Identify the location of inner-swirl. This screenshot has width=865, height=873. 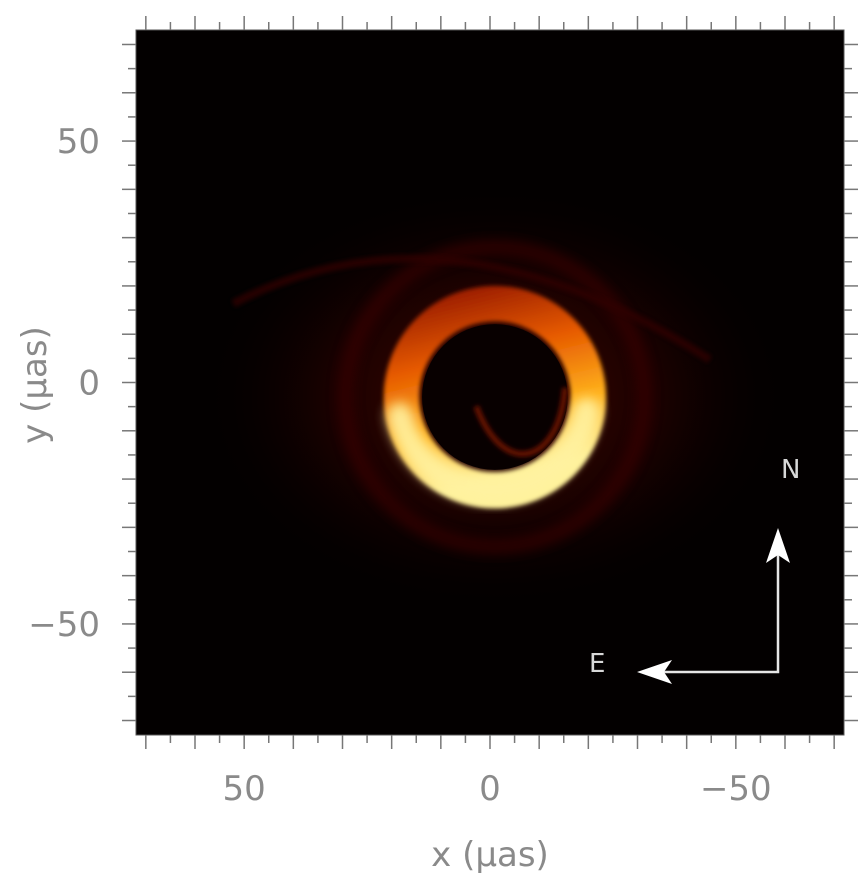
(520, 422).